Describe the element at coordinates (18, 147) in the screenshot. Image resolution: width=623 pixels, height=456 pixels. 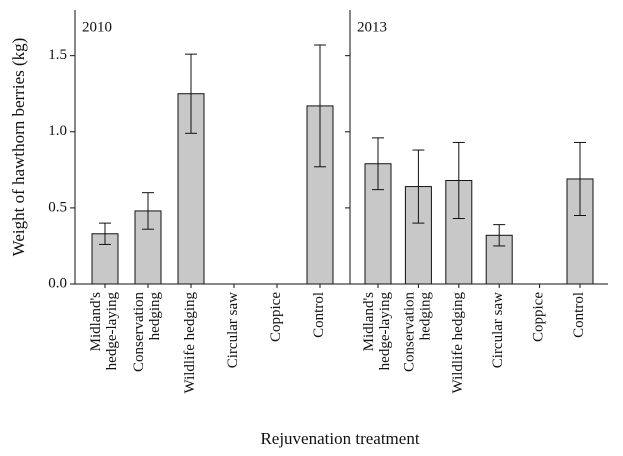
I see `y-axis-label: Weight of hawthorn berries (kg)` at that location.